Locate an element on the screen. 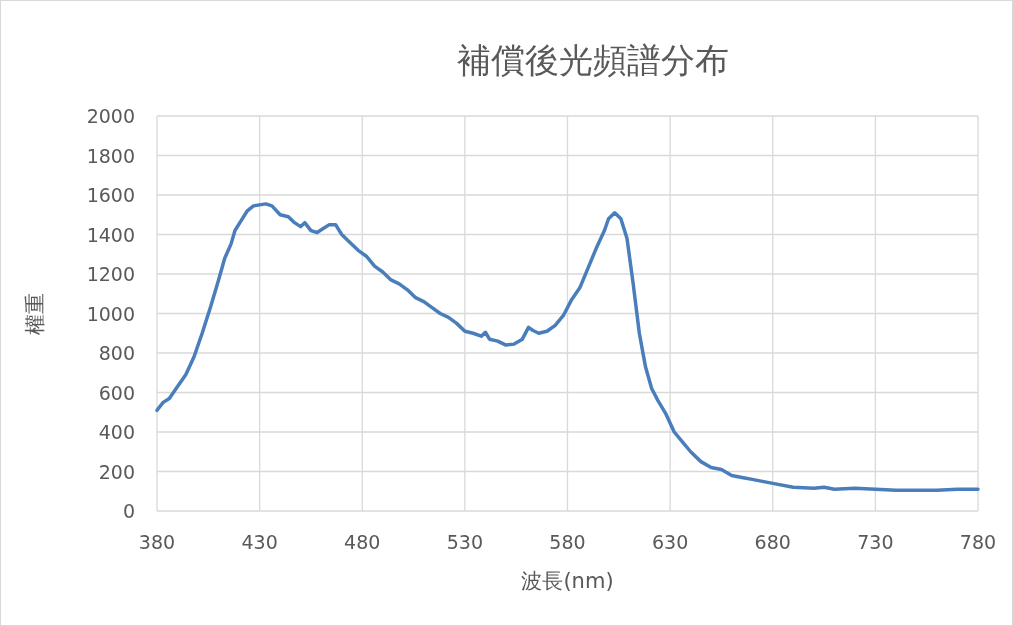 Image resolution: width=1013 pixels, height=626 pixels. x-tick-label: 380 is located at coordinates (157, 542).